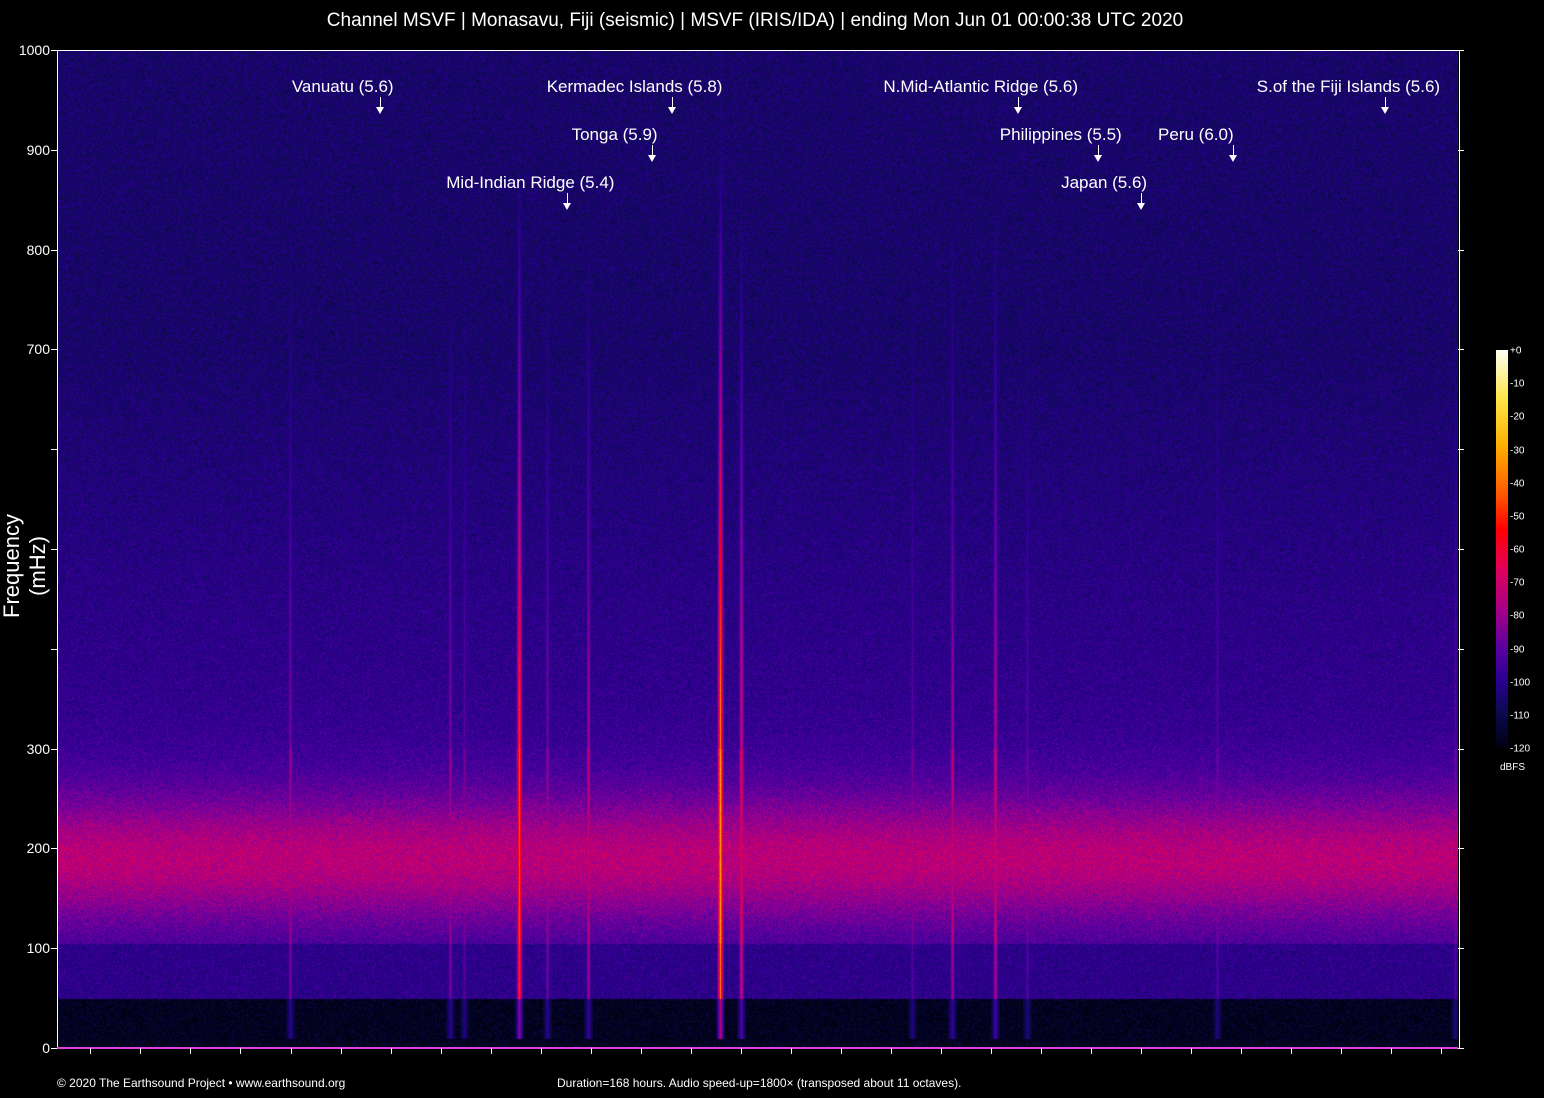 The height and width of the screenshot is (1098, 1544). Describe the element at coordinates (38, 848) in the screenshot. I see `y-tick-label: 200` at that location.